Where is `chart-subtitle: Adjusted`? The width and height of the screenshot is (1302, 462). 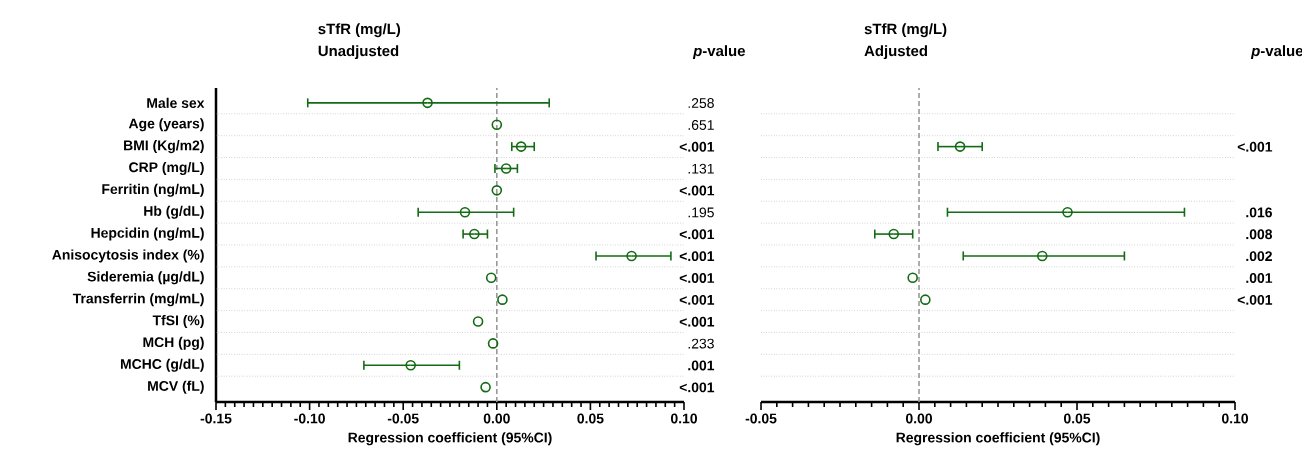 chart-subtitle: Adjusted is located at coordinates (896, 52).